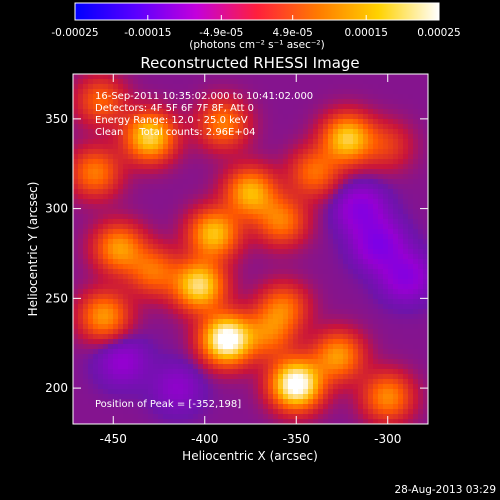 Image resolution: width=500 pixels, height=500 pixels. I want to click on x-tick-label: -400, so click(204, 439).